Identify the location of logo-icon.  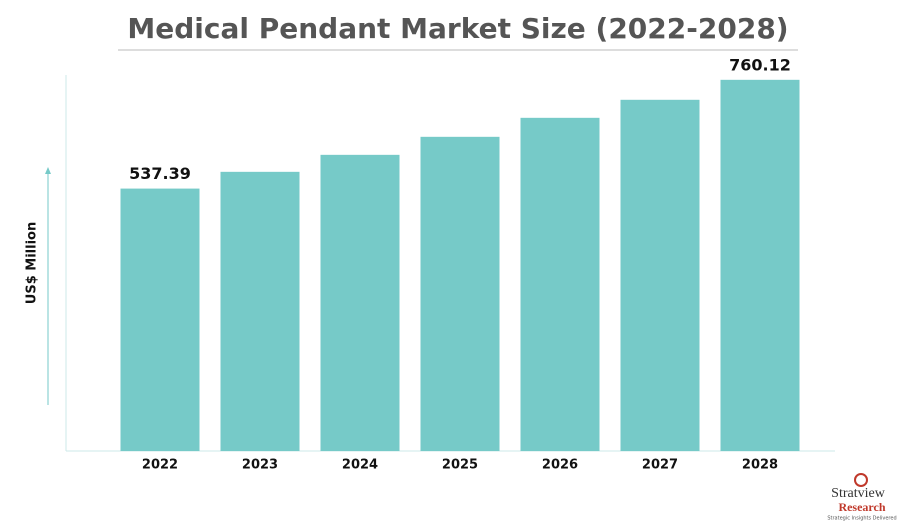
(861, 480).